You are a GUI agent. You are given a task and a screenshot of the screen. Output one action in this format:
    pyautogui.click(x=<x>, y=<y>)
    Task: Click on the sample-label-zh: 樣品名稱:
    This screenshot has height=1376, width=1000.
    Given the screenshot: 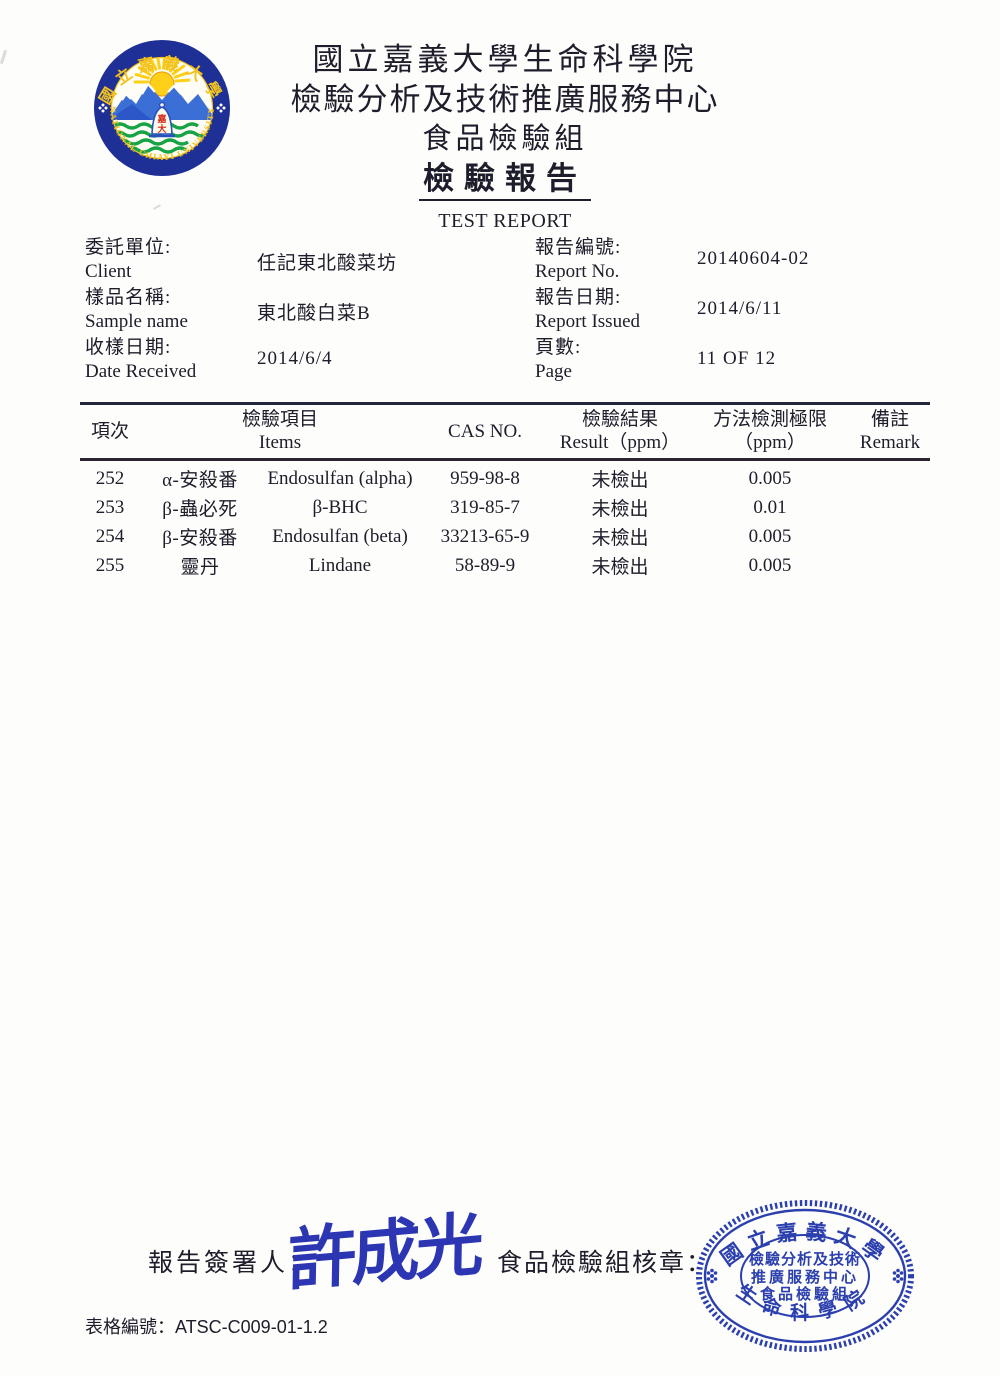 What is the action you would take?
    pyautogui.click(x=128, y=297)
    